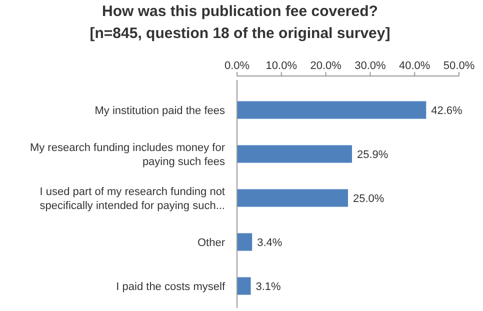 This screenshot has width=483, height=311. I want to click on data-label: 3.1%, so click(269, 286).